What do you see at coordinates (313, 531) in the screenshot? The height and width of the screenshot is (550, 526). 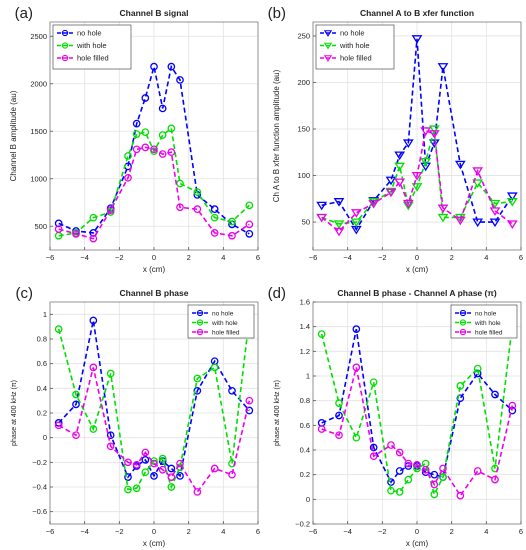 I see `x-tick-label: −6` at bounding box center [313, 531].